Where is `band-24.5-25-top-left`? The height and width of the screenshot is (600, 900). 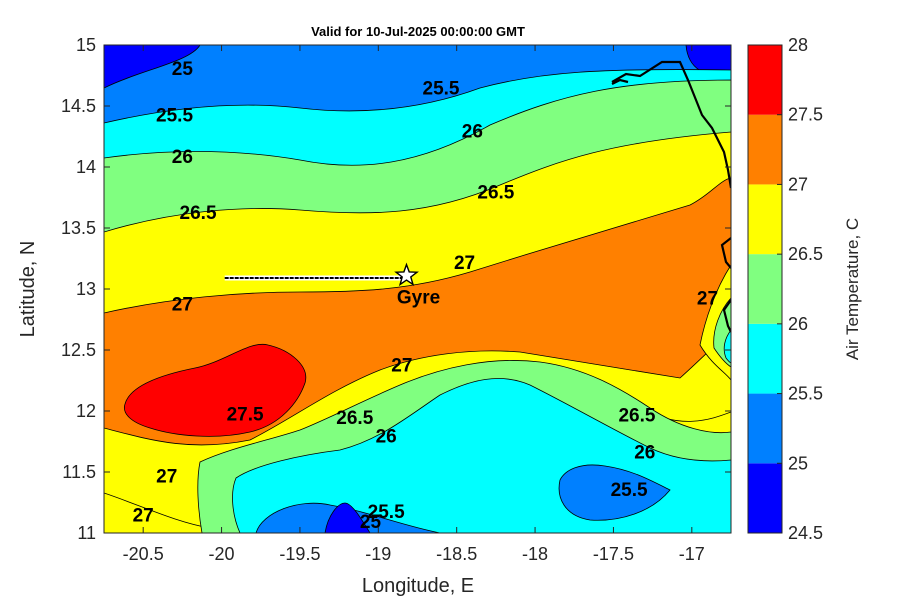 band-24.5-25-top-left is located at coordinates (152, 67).